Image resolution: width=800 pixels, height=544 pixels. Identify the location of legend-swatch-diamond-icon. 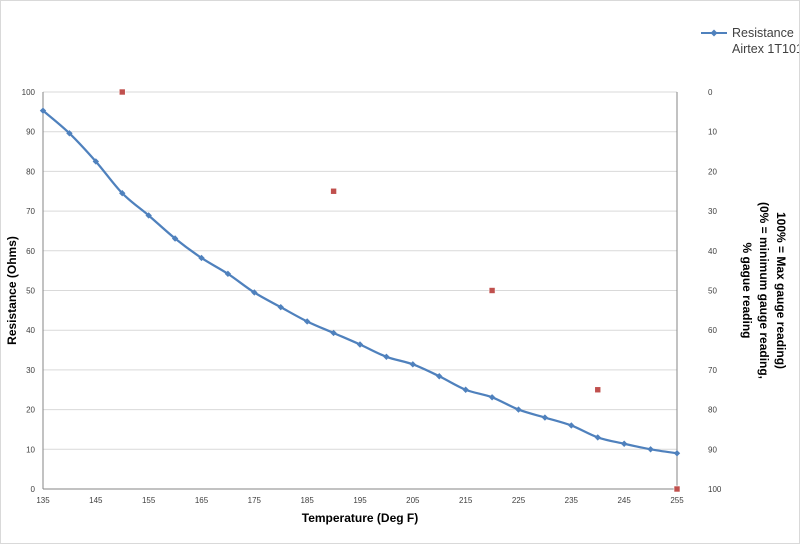
(714, 33).